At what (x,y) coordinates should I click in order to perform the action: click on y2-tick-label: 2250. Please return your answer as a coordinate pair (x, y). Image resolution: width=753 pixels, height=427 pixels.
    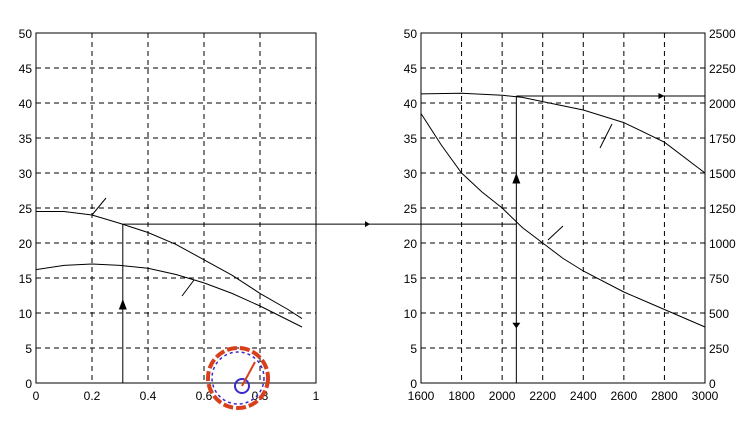
    Looking at the image, I should click on (722, 69).